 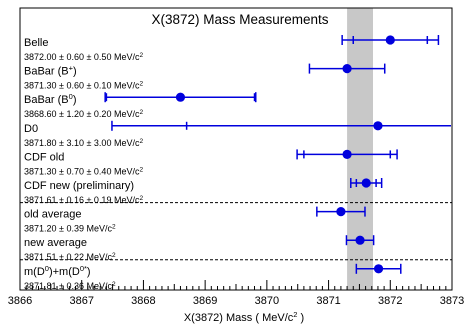 What do you see at coordinates (236, 293) in the screenshot?
I see `x-axis-ticks: 3866 3867 3868 3869 3870 3871 3872 3873` at bounding box center [236, 293].